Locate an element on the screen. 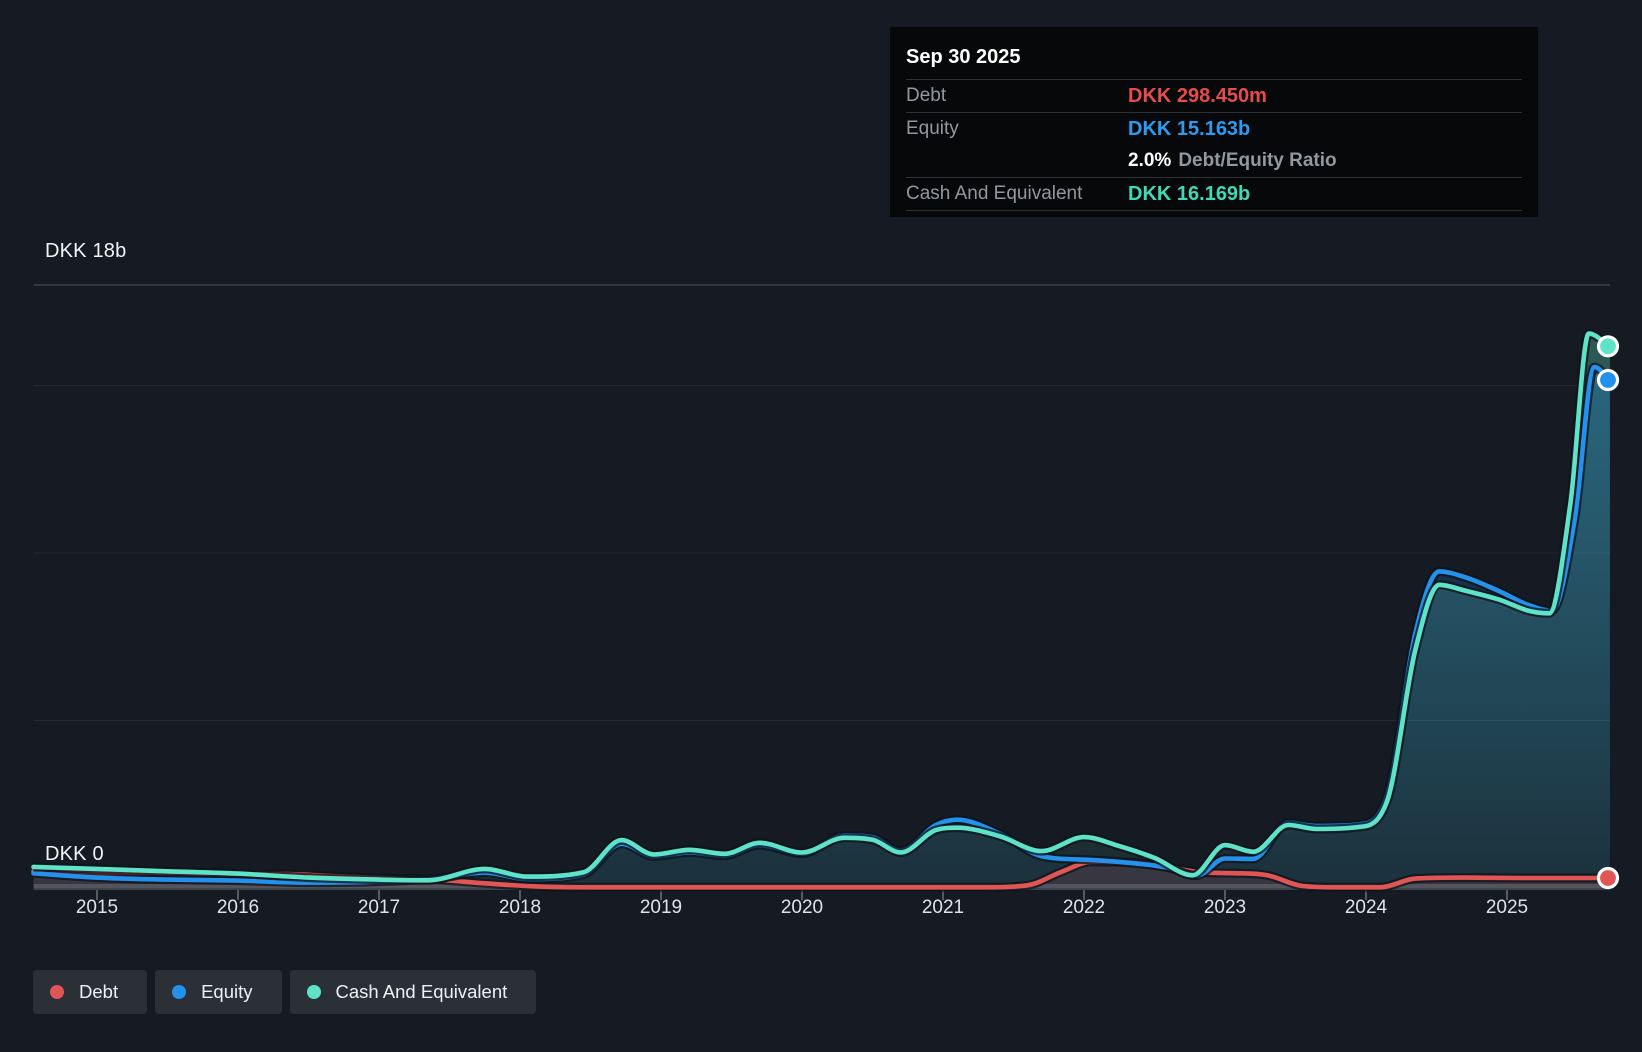 The width and height of the screenshot is (1642, 1052). debt-series-dot-icon is located at coordinates (57, 992).